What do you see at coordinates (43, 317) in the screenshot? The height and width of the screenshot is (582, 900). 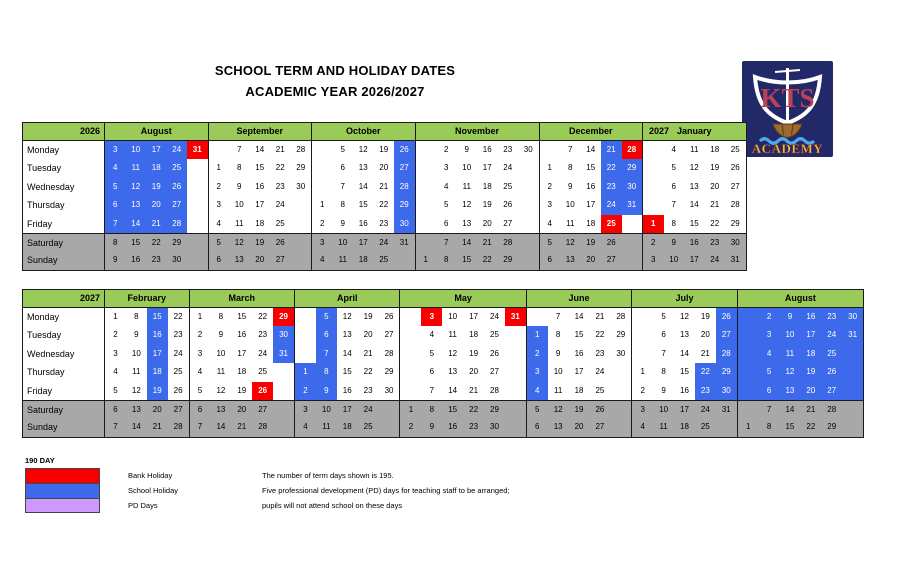 I see `day-label-monday: Monday` at bounding box center [43, 317].